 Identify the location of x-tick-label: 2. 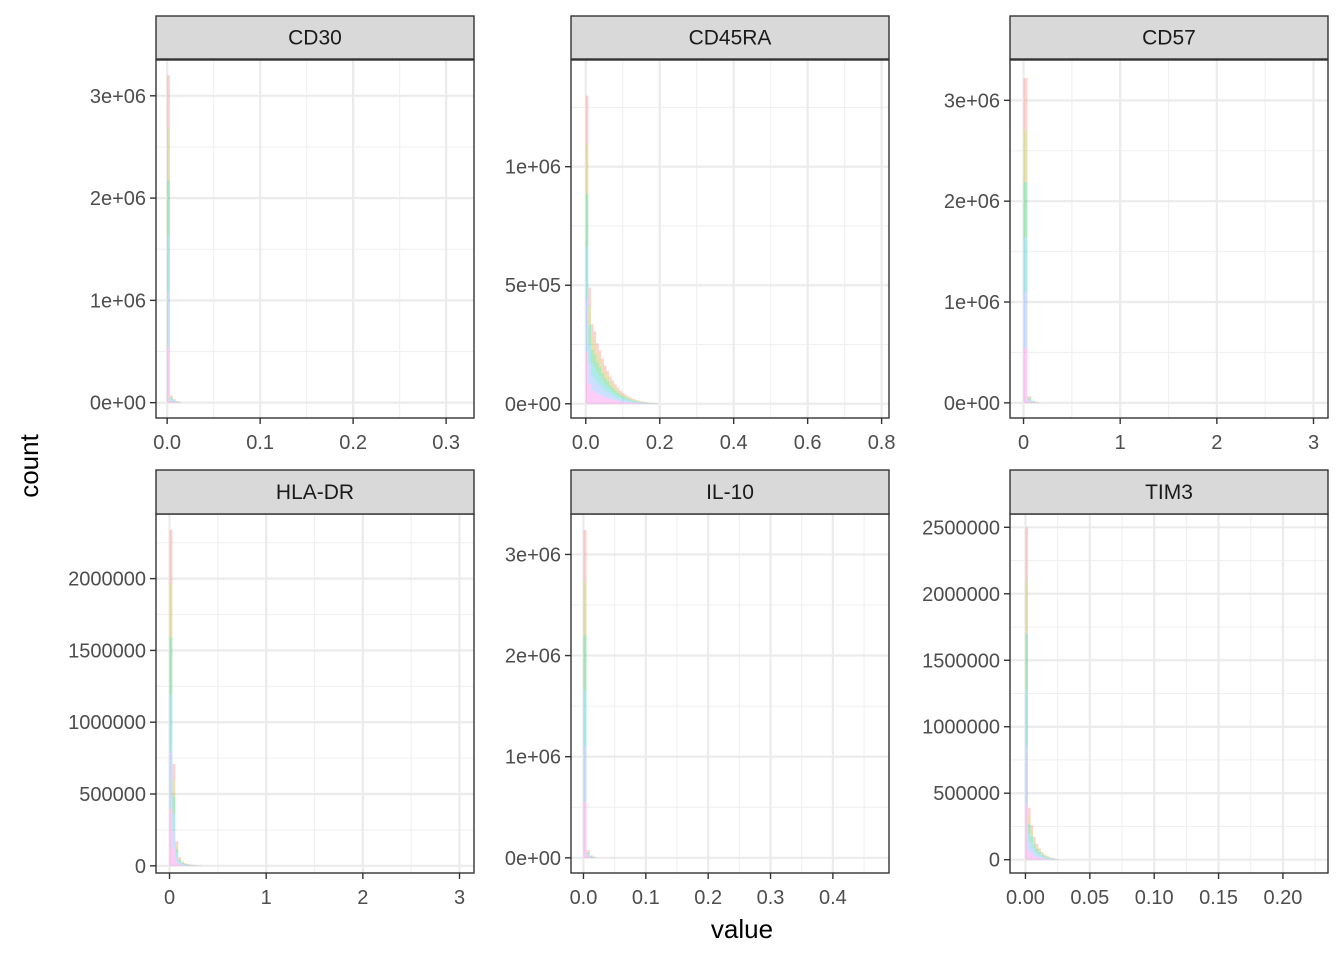
(1216, 443).